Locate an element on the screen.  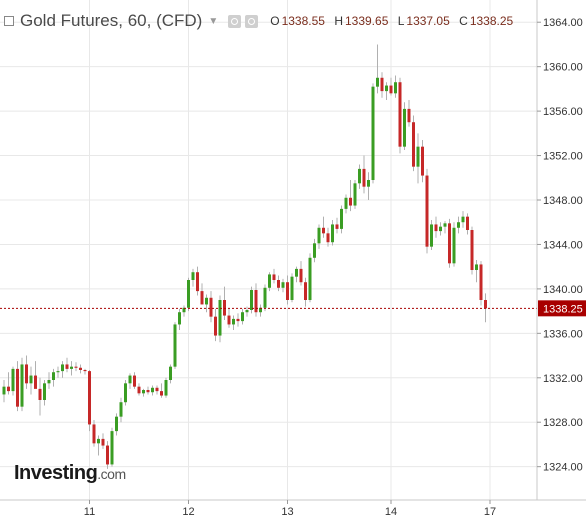
visibility-icon is located at coordinates (235, 21).